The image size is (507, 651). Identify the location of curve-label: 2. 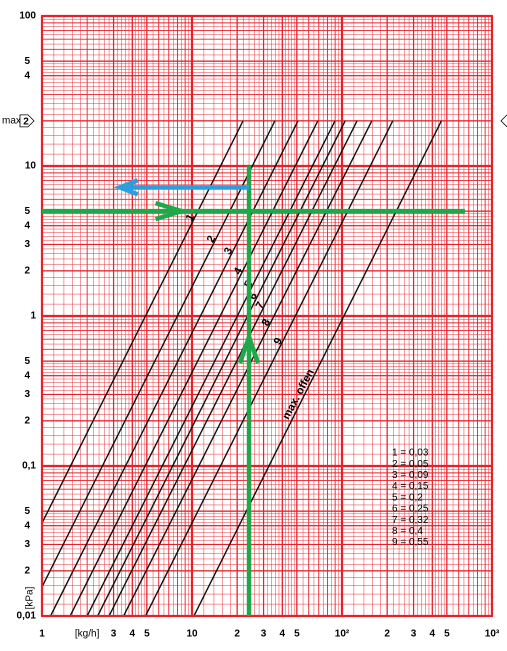
(211, 239).